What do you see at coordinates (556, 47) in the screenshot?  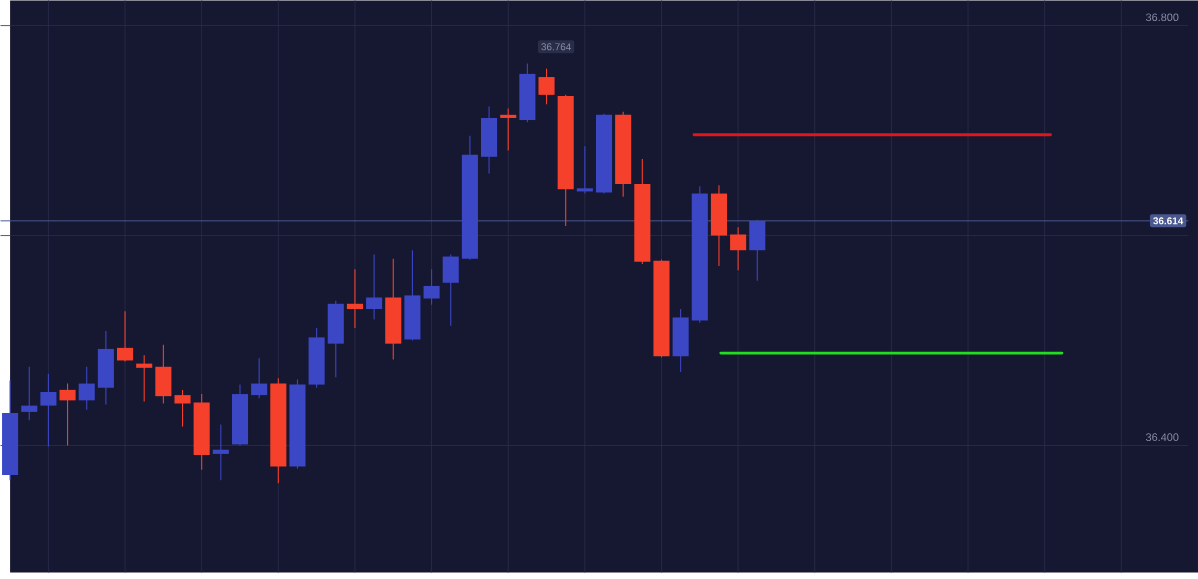 I see `annotation: 36.764` at bounding box center [556, 47].